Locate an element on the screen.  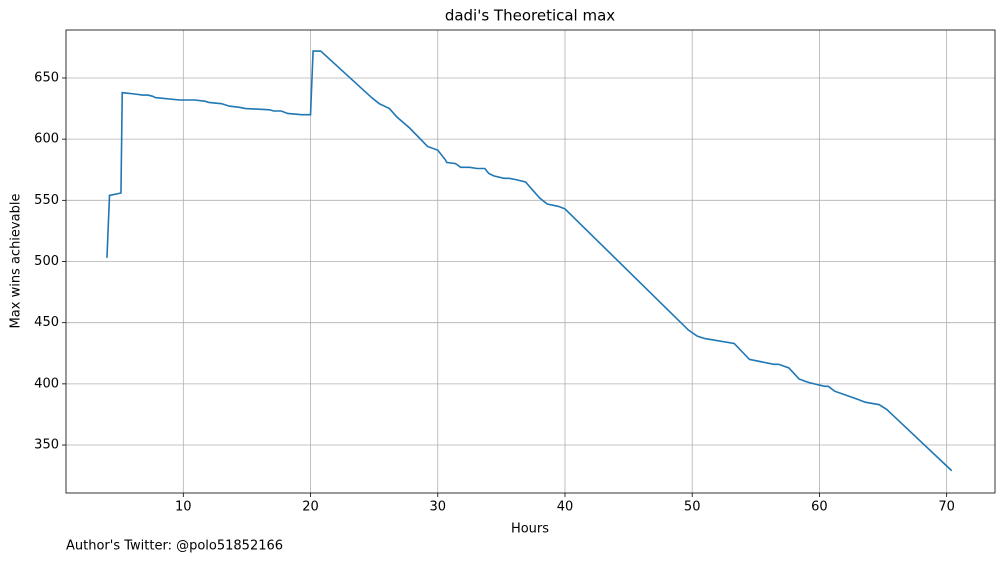
x-tick-label: 60 is located at coordinates (819, 507).